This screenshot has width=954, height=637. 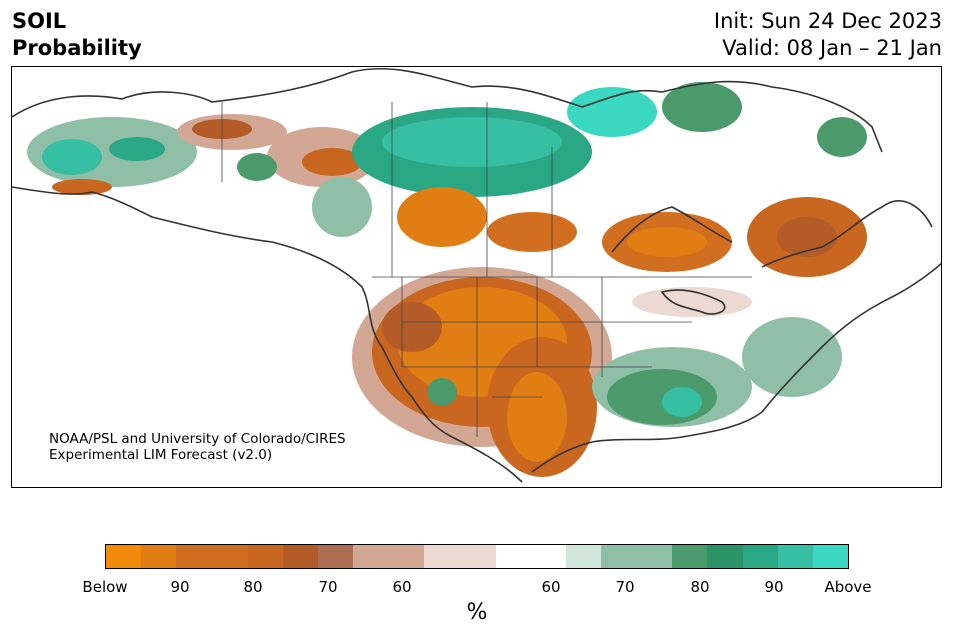 What do you see at coordinates (39, 21) in the screenshot?
I see `title-line-1: SOIL` at bounding box center [39, 21].